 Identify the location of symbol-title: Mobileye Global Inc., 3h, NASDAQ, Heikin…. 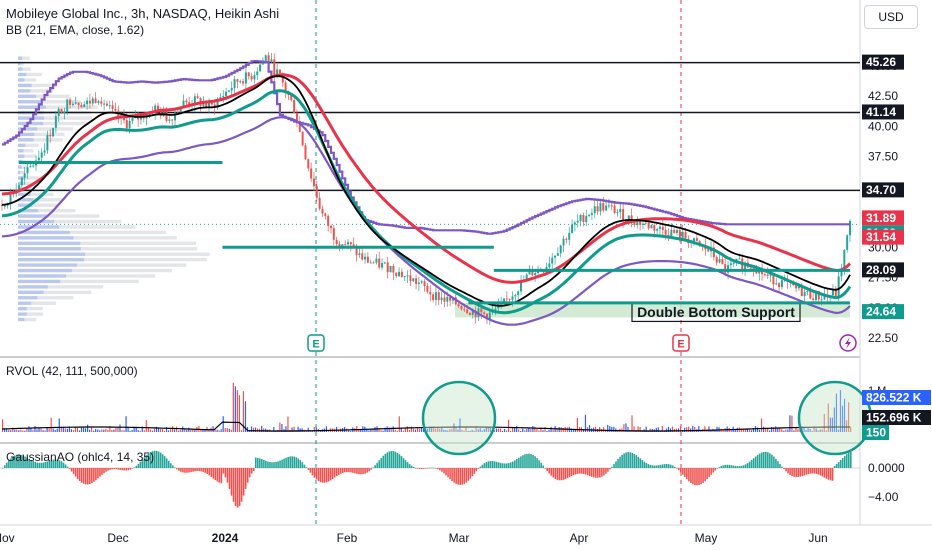
(143, 13).